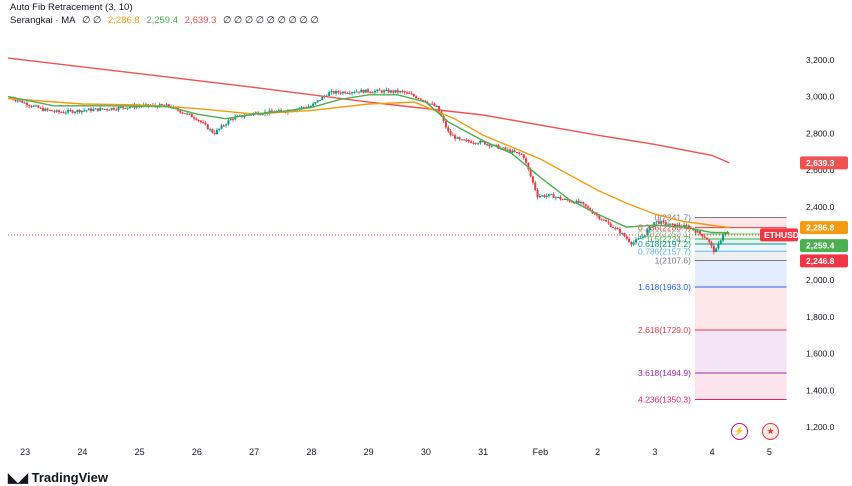 The width and height of the screenshot is (852, 486). Describe the element at coordinates (820, 60) in the screenshot. I see `y-tick-label: 3,200.0` at that location.